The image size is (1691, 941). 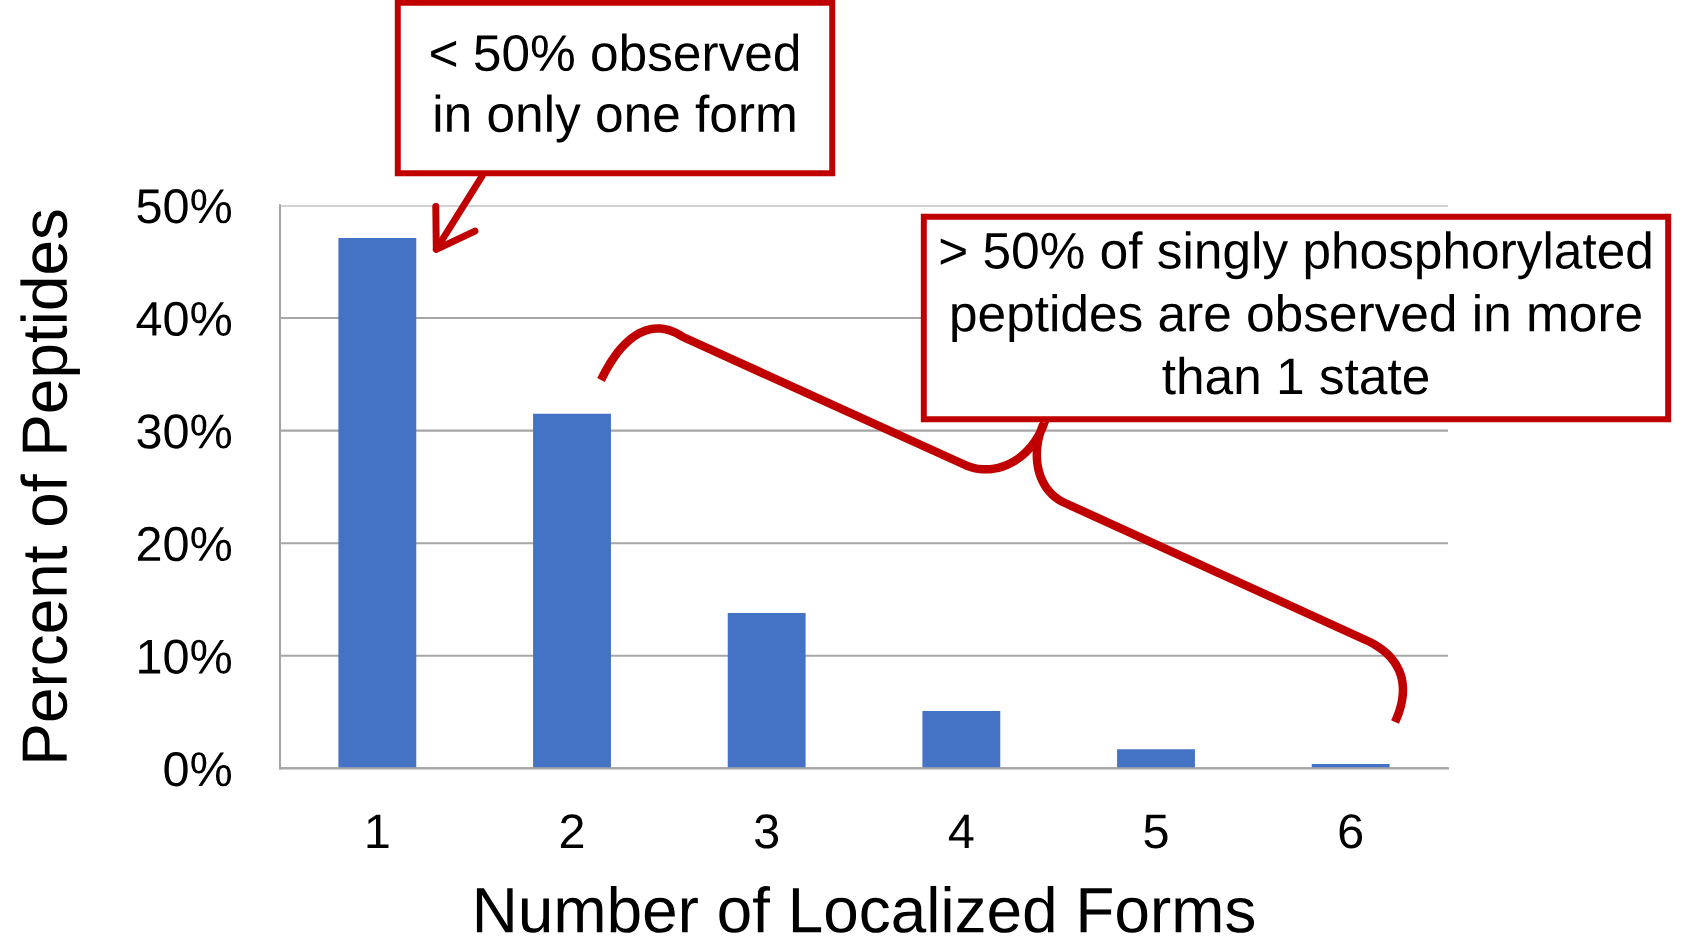 I want to click on y-tick-label: 20%, so click(x=184, y=544).